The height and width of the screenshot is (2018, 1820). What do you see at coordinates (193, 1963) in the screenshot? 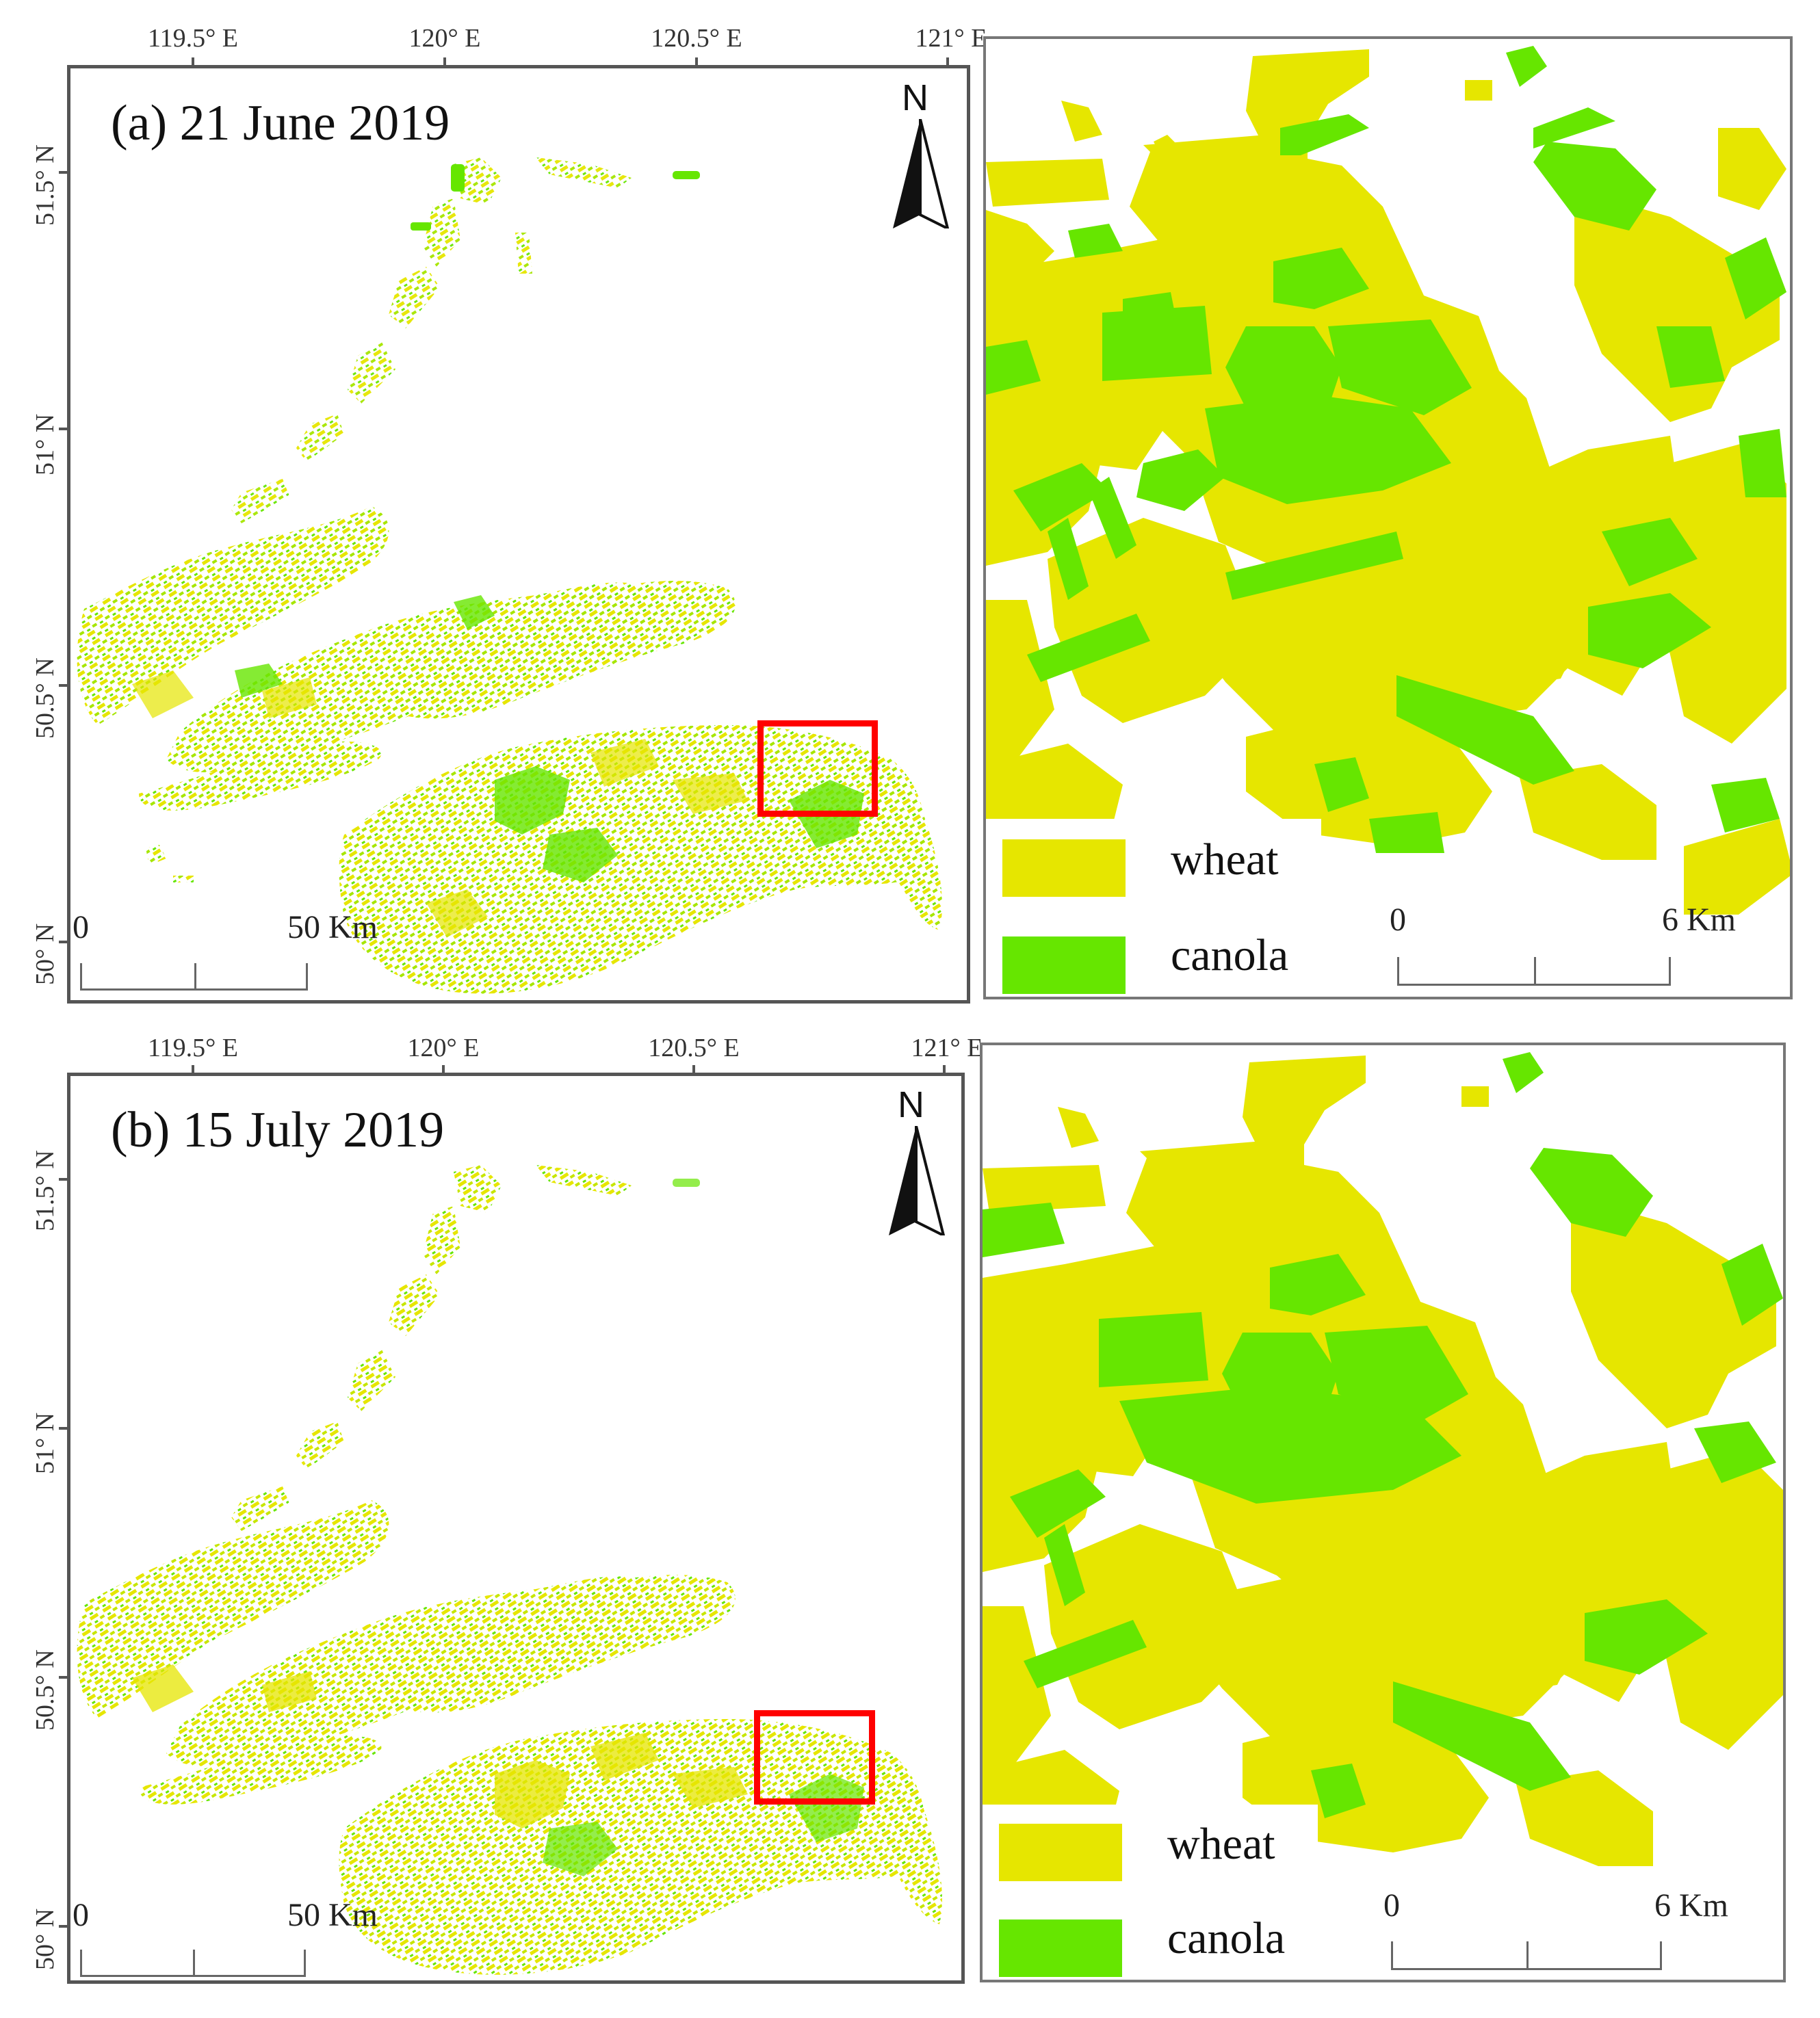
I see `overview-scalebar-b` at bounding box center [193, 1963].